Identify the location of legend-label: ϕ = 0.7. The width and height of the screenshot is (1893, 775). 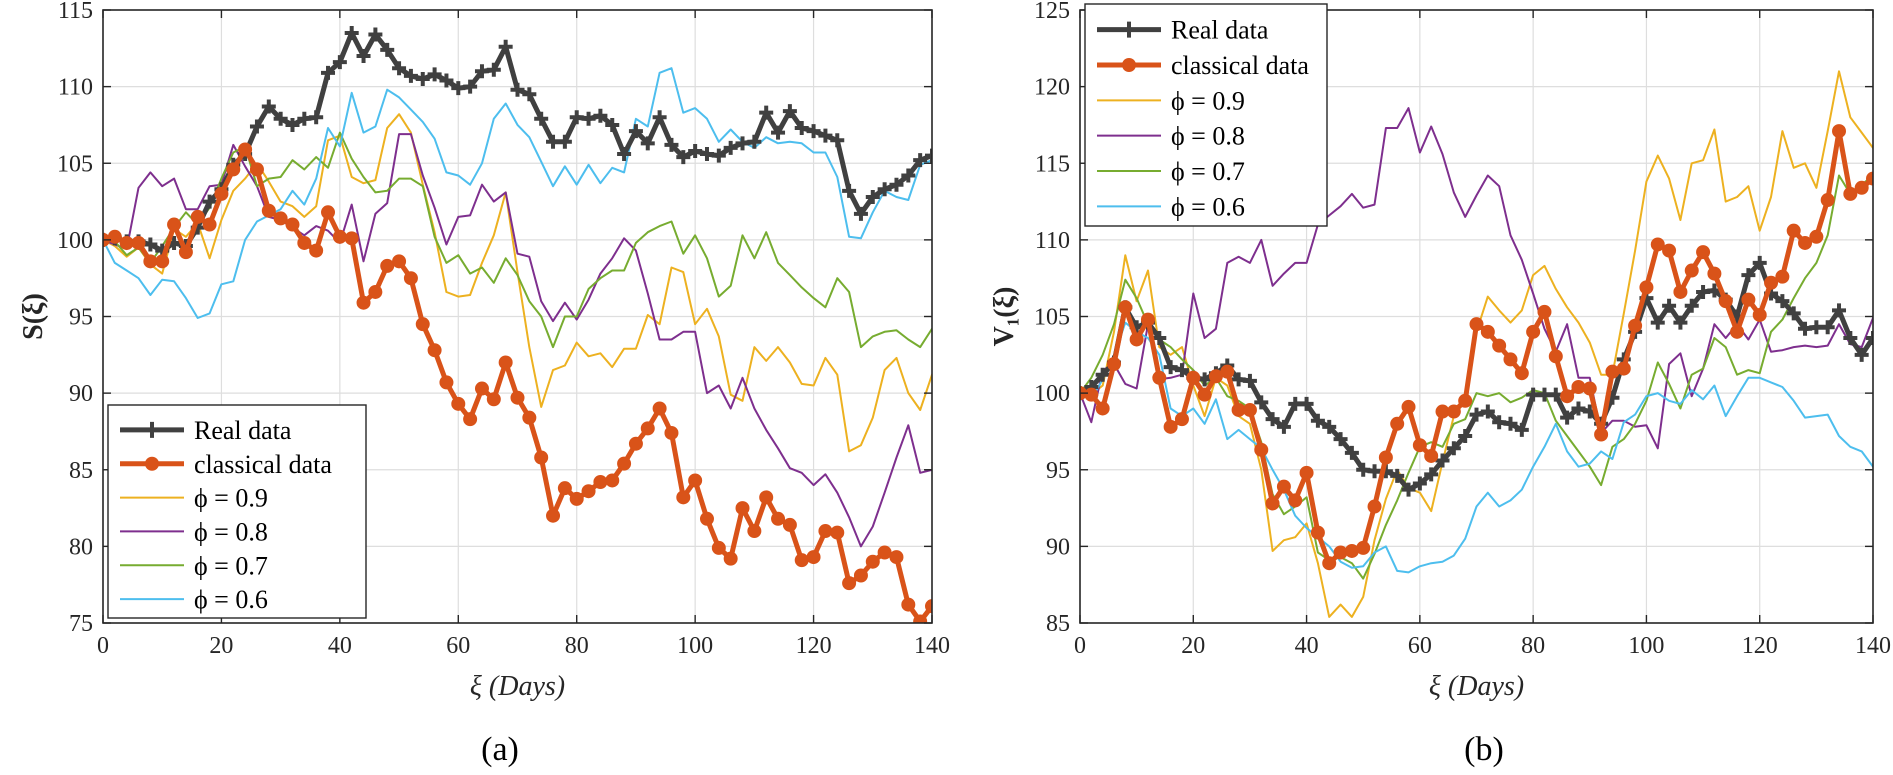
(1208, 171).